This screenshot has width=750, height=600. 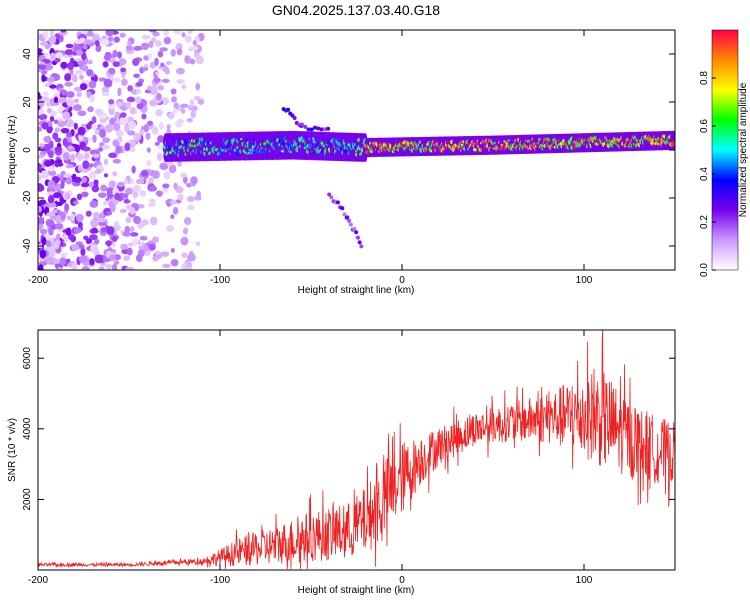 What do you see at coordinates (743, 149) in the screenshot?
I see `colorbar-label: Normalized spectral amplitude` at bounding box center [743, 149].